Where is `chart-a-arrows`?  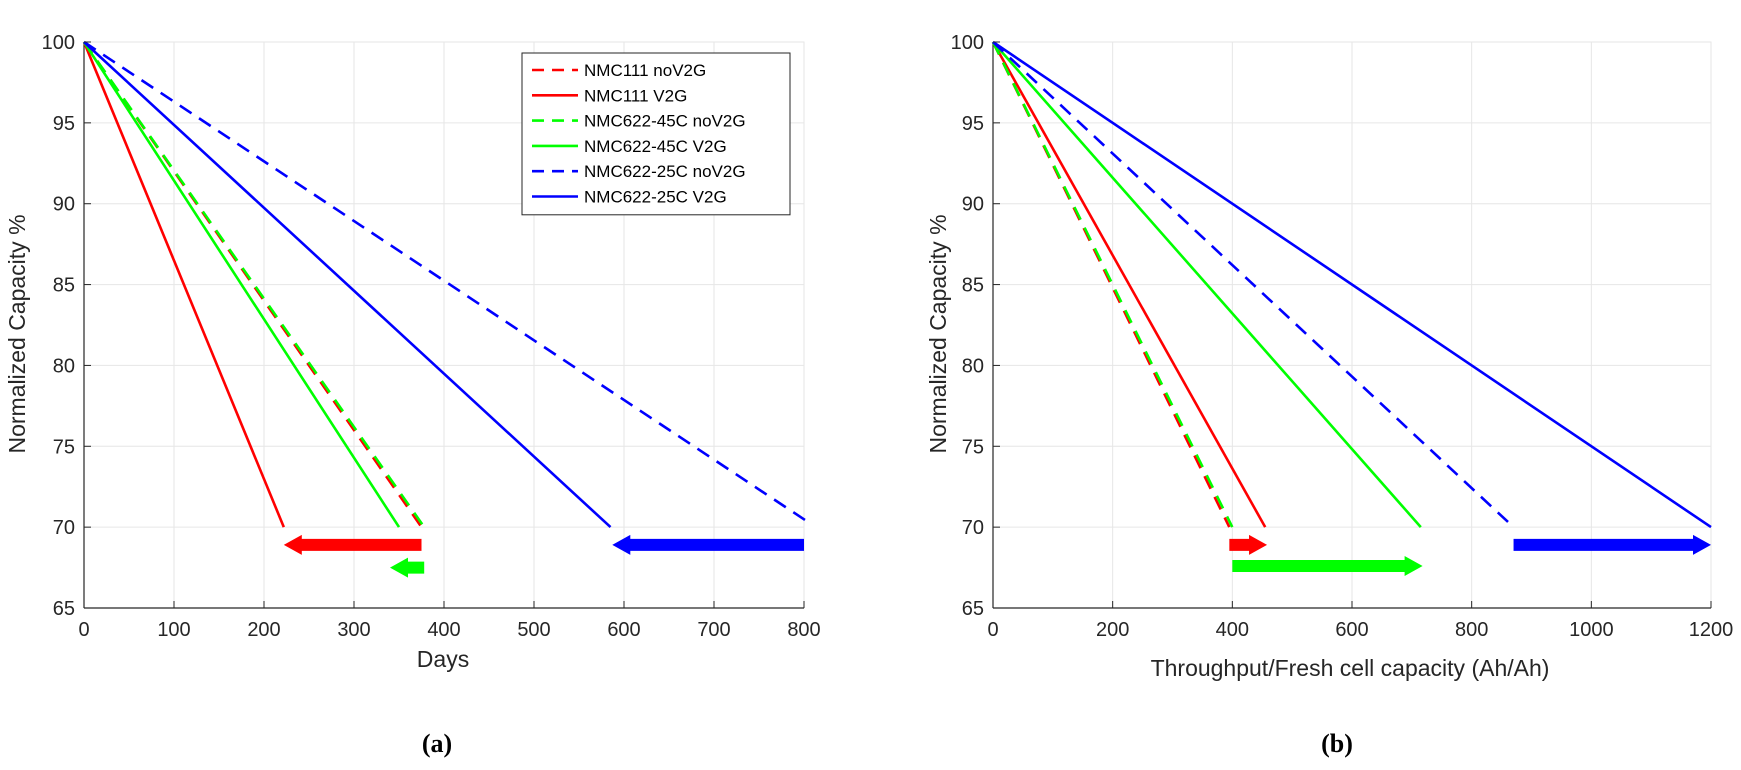
chart-a-arrows is located at coordinates (543, 556).